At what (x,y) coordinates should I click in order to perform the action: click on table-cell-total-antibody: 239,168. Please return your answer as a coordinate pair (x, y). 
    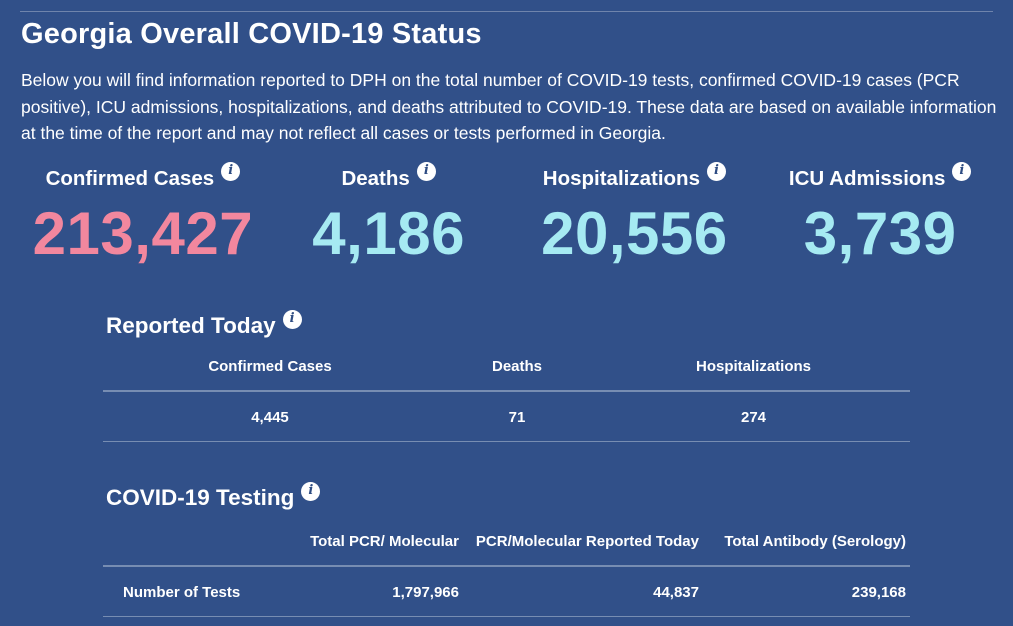
    Looking at the image, I should click on (878, 592).